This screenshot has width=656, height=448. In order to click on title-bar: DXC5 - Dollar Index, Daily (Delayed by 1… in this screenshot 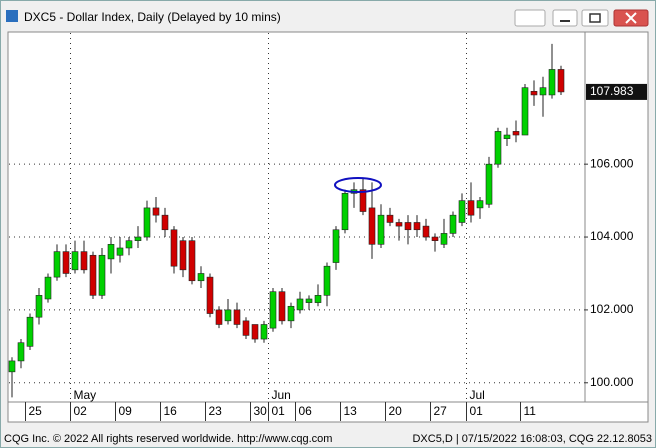, I will do `click(327, 18)`.